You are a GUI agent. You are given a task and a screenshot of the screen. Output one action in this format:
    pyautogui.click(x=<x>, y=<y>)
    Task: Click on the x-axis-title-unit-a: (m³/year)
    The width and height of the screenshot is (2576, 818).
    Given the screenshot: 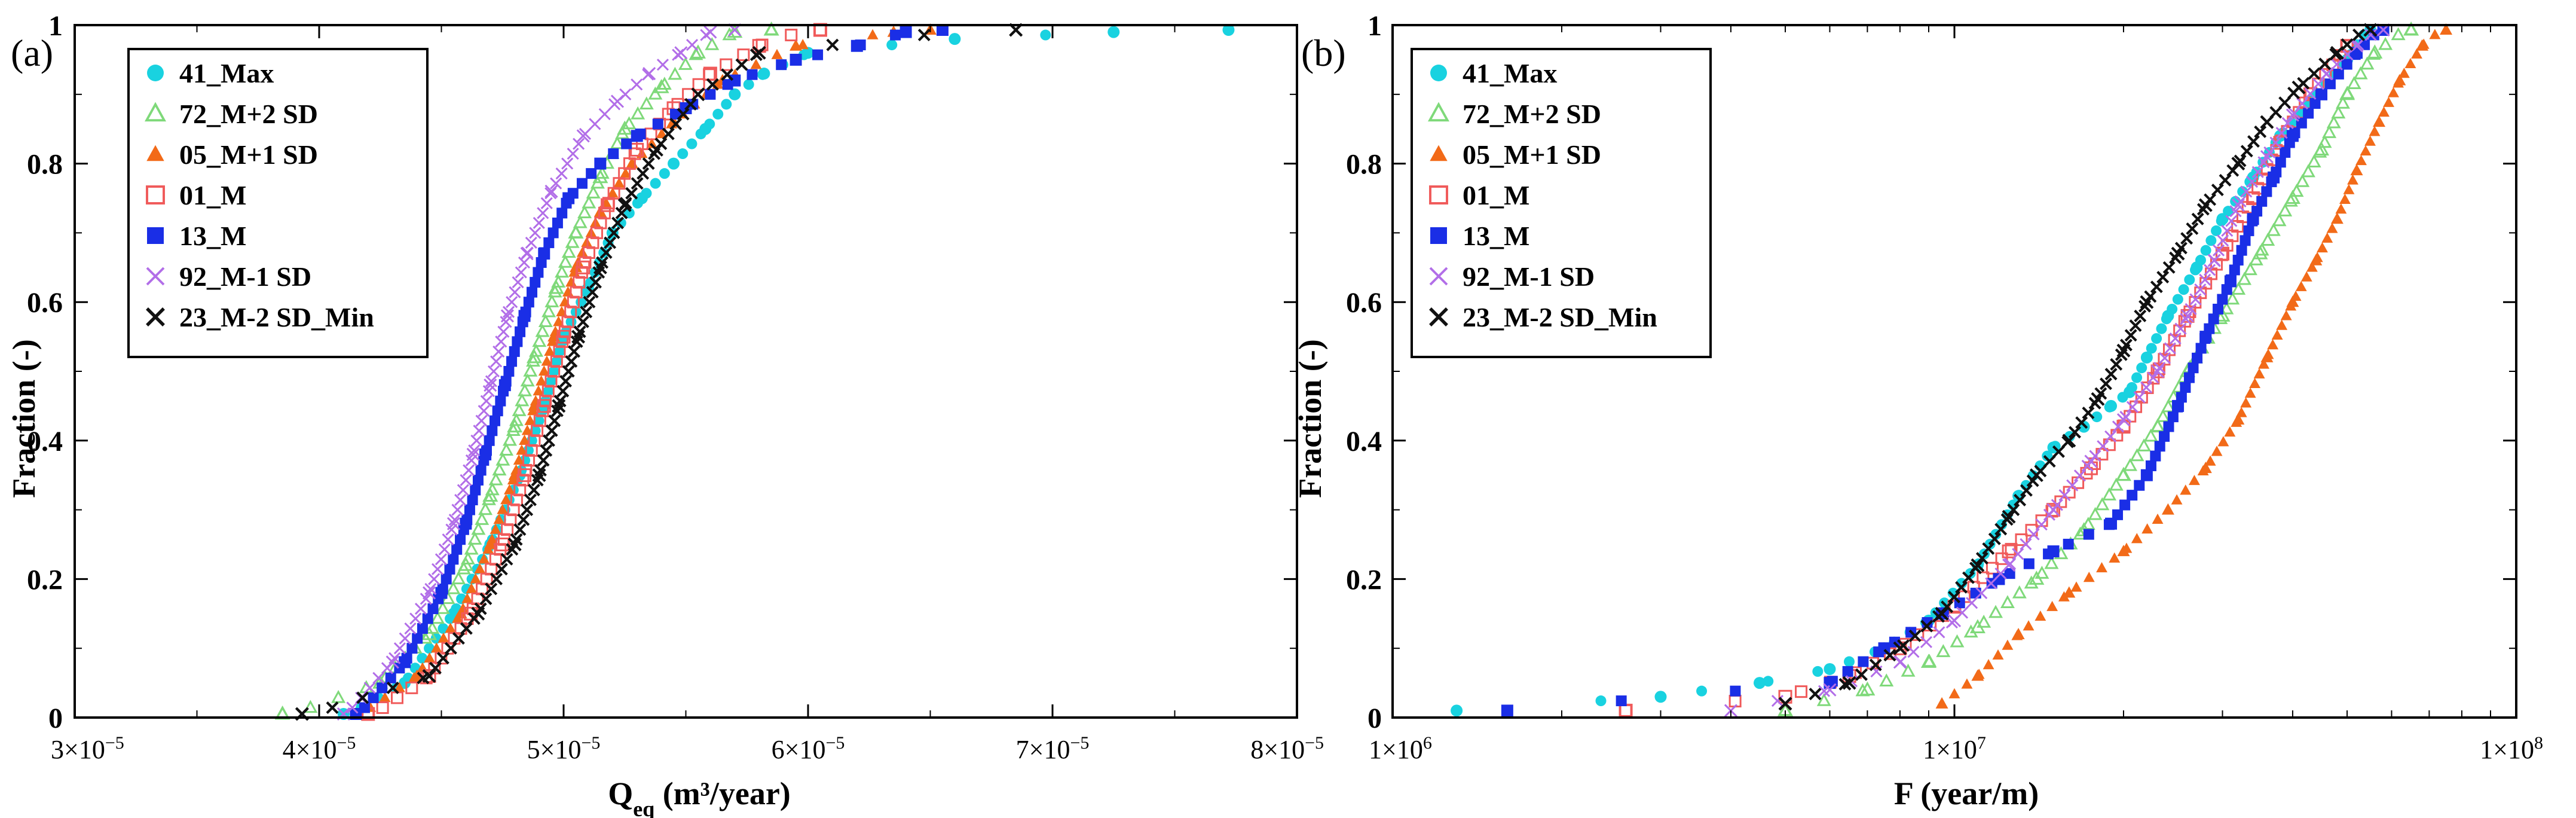 What is the action you would take?
    pyautogui.click(x=722, y=793)
    